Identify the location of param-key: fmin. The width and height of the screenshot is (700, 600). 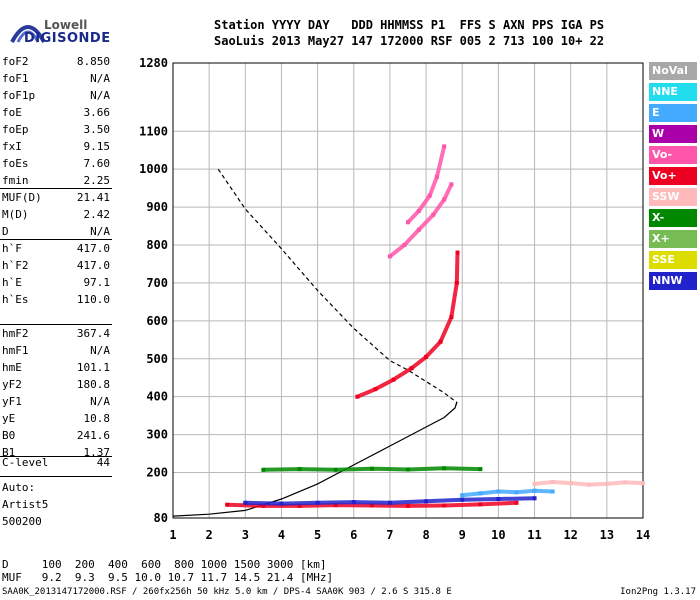
(15, 180).